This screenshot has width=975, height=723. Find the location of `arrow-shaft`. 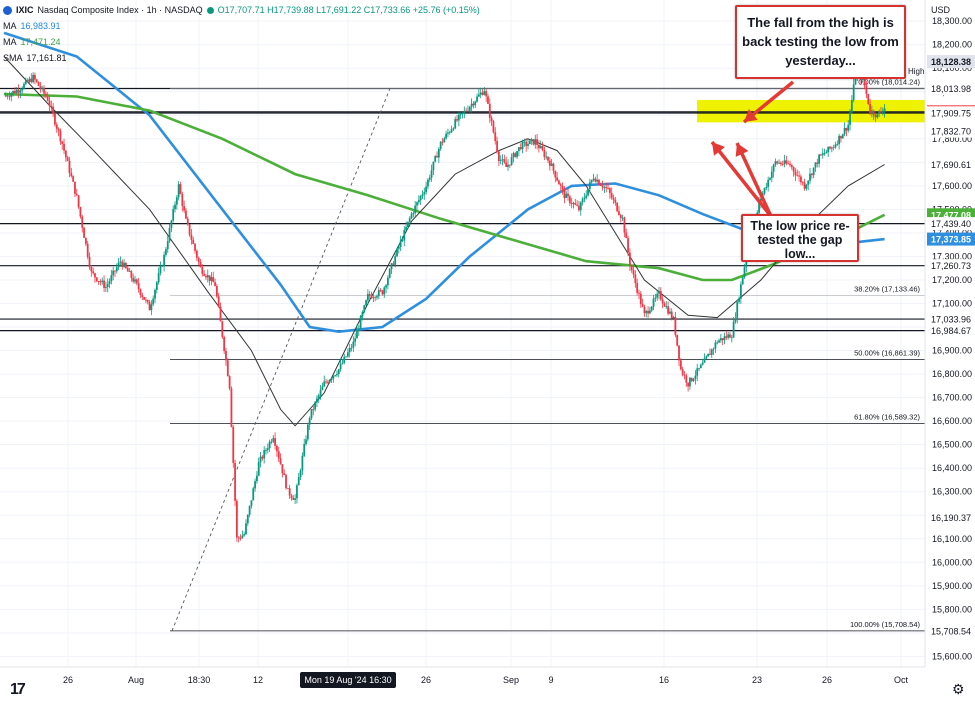

arrow-shaft is located at coordinates (741, 178).